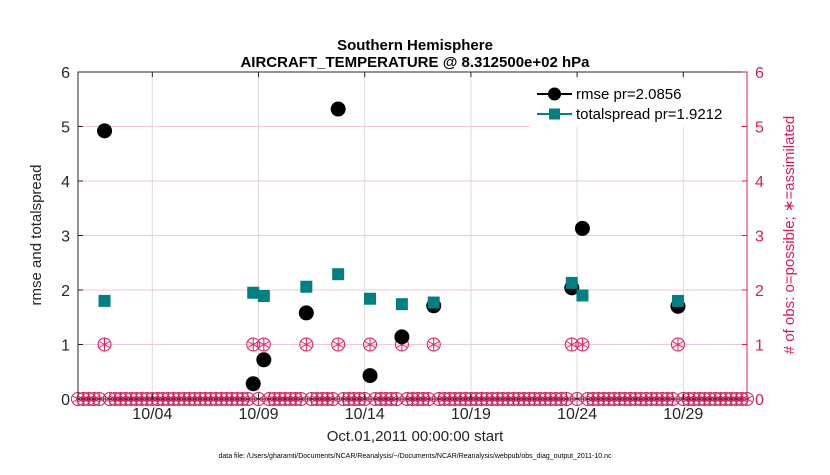  What do you see at coordinates (577, 414) in the screenshot?
I see `x-tick-label: 10/24` at bounding box center [577, 414].